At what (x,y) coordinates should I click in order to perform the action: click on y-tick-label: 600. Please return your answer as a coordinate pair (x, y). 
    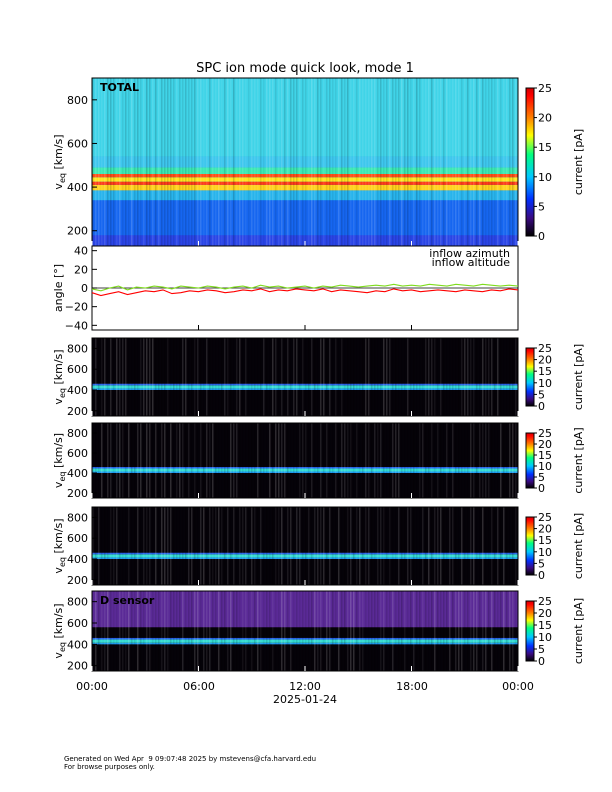
    Looking at the image, I should click on (77, 623).